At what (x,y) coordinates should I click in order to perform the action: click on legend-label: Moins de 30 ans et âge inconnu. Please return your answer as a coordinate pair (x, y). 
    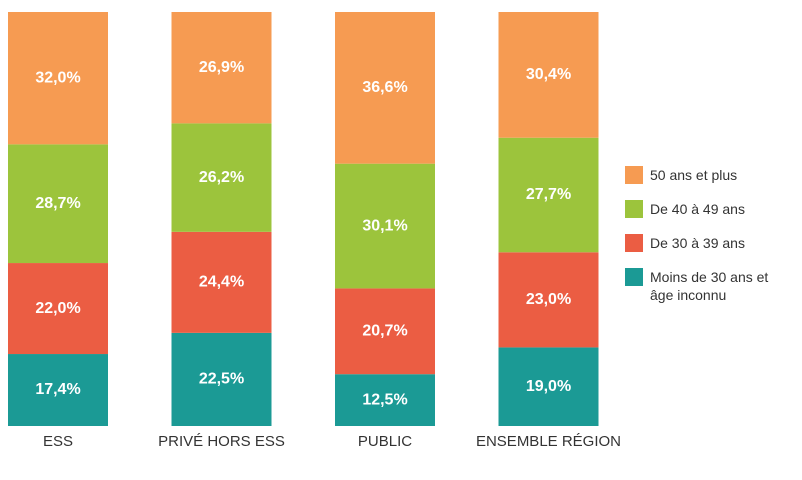
    Looking at the image, I should click on (709, 286).